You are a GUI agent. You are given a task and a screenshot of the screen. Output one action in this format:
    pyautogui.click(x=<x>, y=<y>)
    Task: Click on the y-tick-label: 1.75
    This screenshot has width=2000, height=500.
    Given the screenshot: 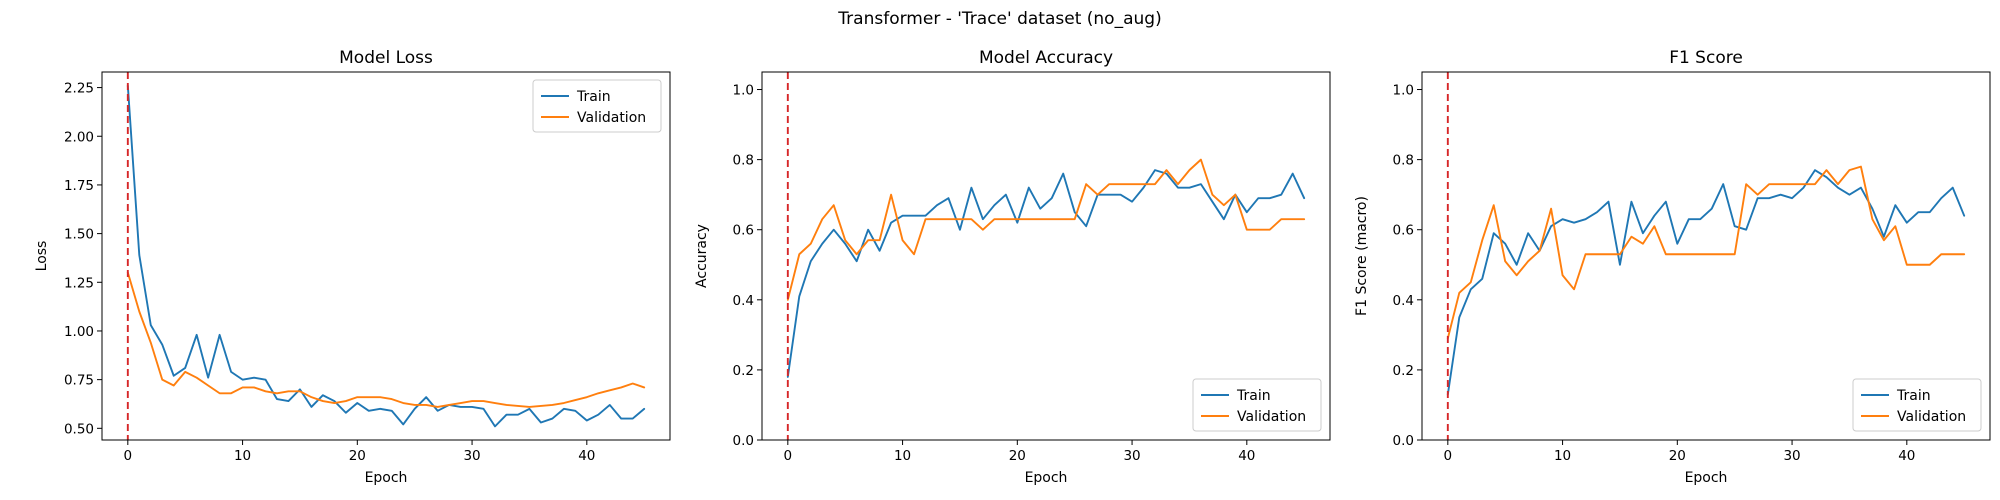 What is the action you would take?
    pyautogui.click(x=79, y=186)
    